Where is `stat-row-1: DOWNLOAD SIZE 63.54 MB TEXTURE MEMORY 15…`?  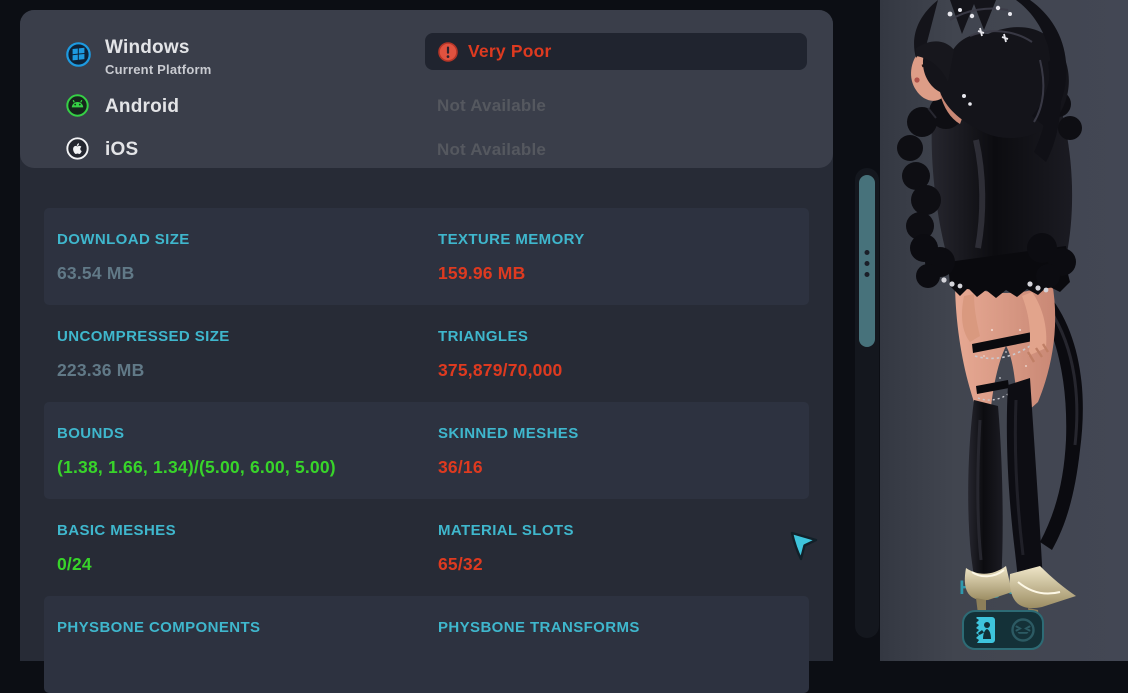
stat-row-1: DOWNLOAD SIZE 63.54 MB TEXTURE MEMORY 15… is located at coordinates (426, 256).